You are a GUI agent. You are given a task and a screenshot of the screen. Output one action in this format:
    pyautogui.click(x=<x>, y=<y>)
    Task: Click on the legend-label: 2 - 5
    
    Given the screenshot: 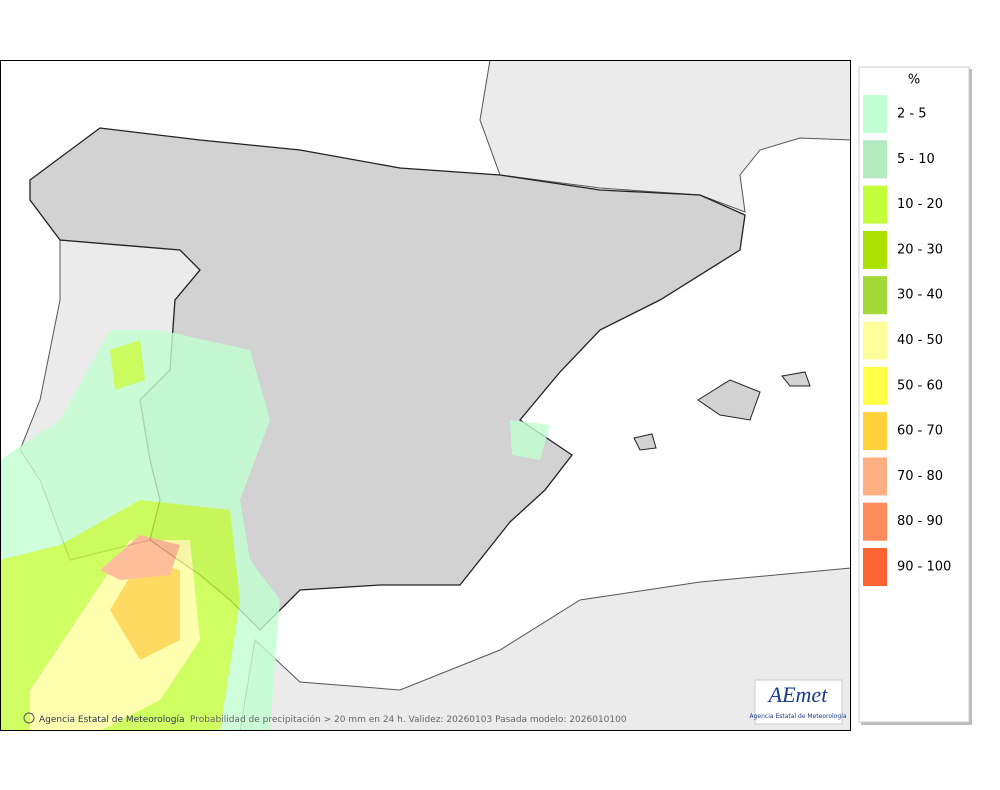 What is the action you would take?
    pyautogui.click(x=912, y=114)
    